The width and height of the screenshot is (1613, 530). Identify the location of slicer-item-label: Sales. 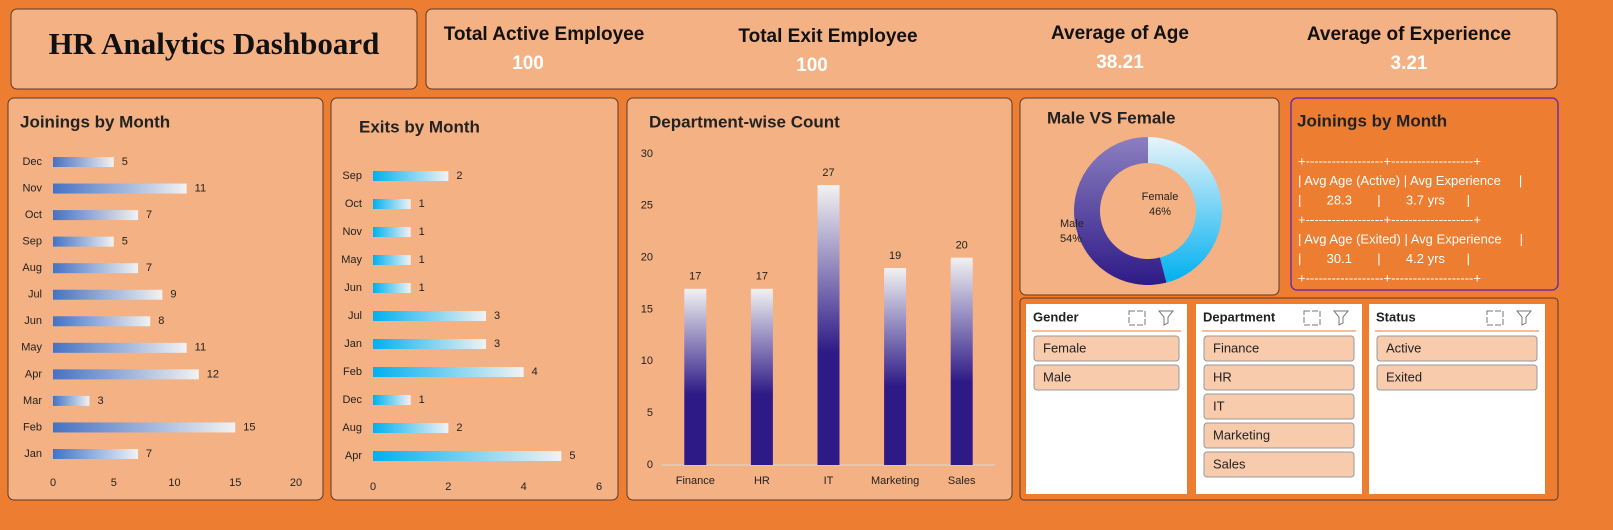
(1229, 463).